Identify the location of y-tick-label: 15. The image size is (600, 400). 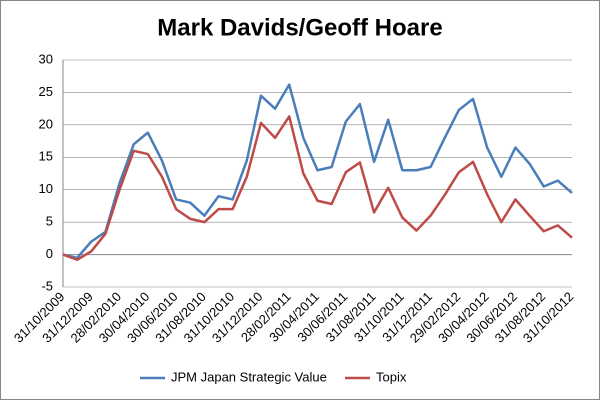
(46, 156).